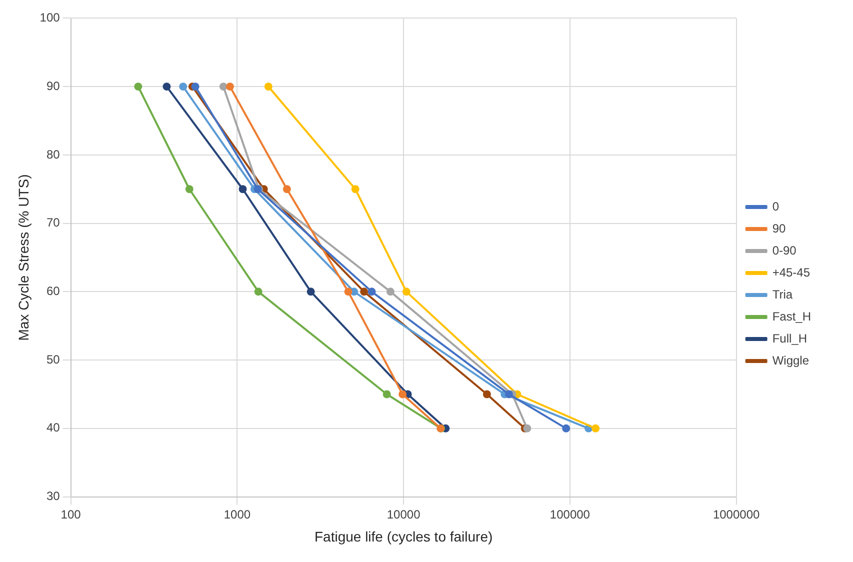 Image resolution: width=853 pixels, height=562 pixels. Describe the element at coordinates (53, 359) in the screenshot. I see `y-tick-label: 50` at that location.